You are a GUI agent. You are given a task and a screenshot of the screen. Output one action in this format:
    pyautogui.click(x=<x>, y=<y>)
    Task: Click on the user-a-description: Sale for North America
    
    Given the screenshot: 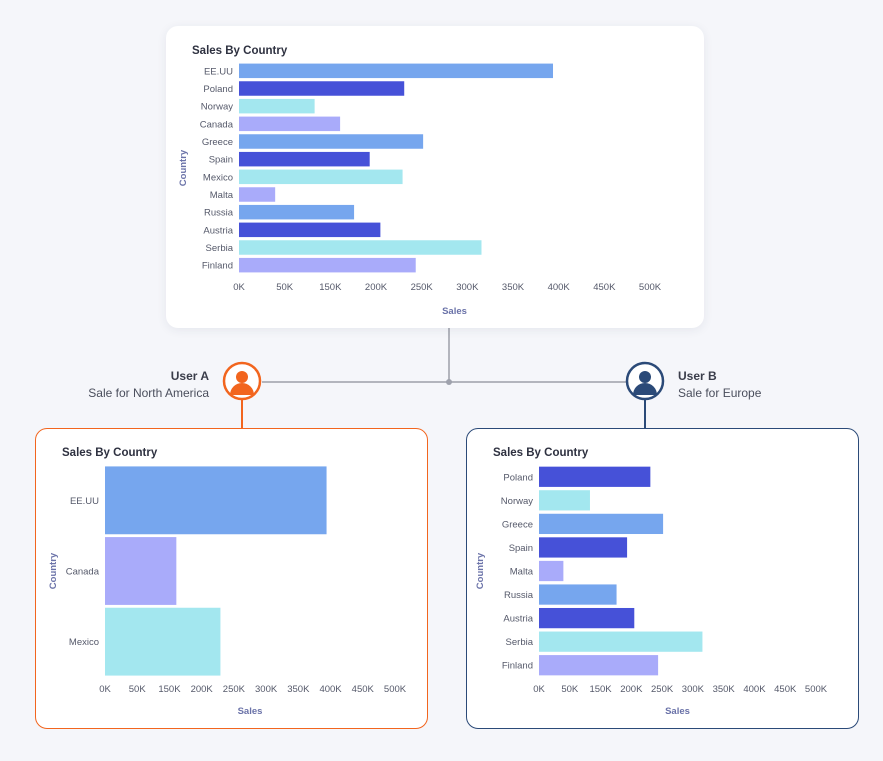 What is the action you would take?
    pyautogui.click(x=148, y=393)
    